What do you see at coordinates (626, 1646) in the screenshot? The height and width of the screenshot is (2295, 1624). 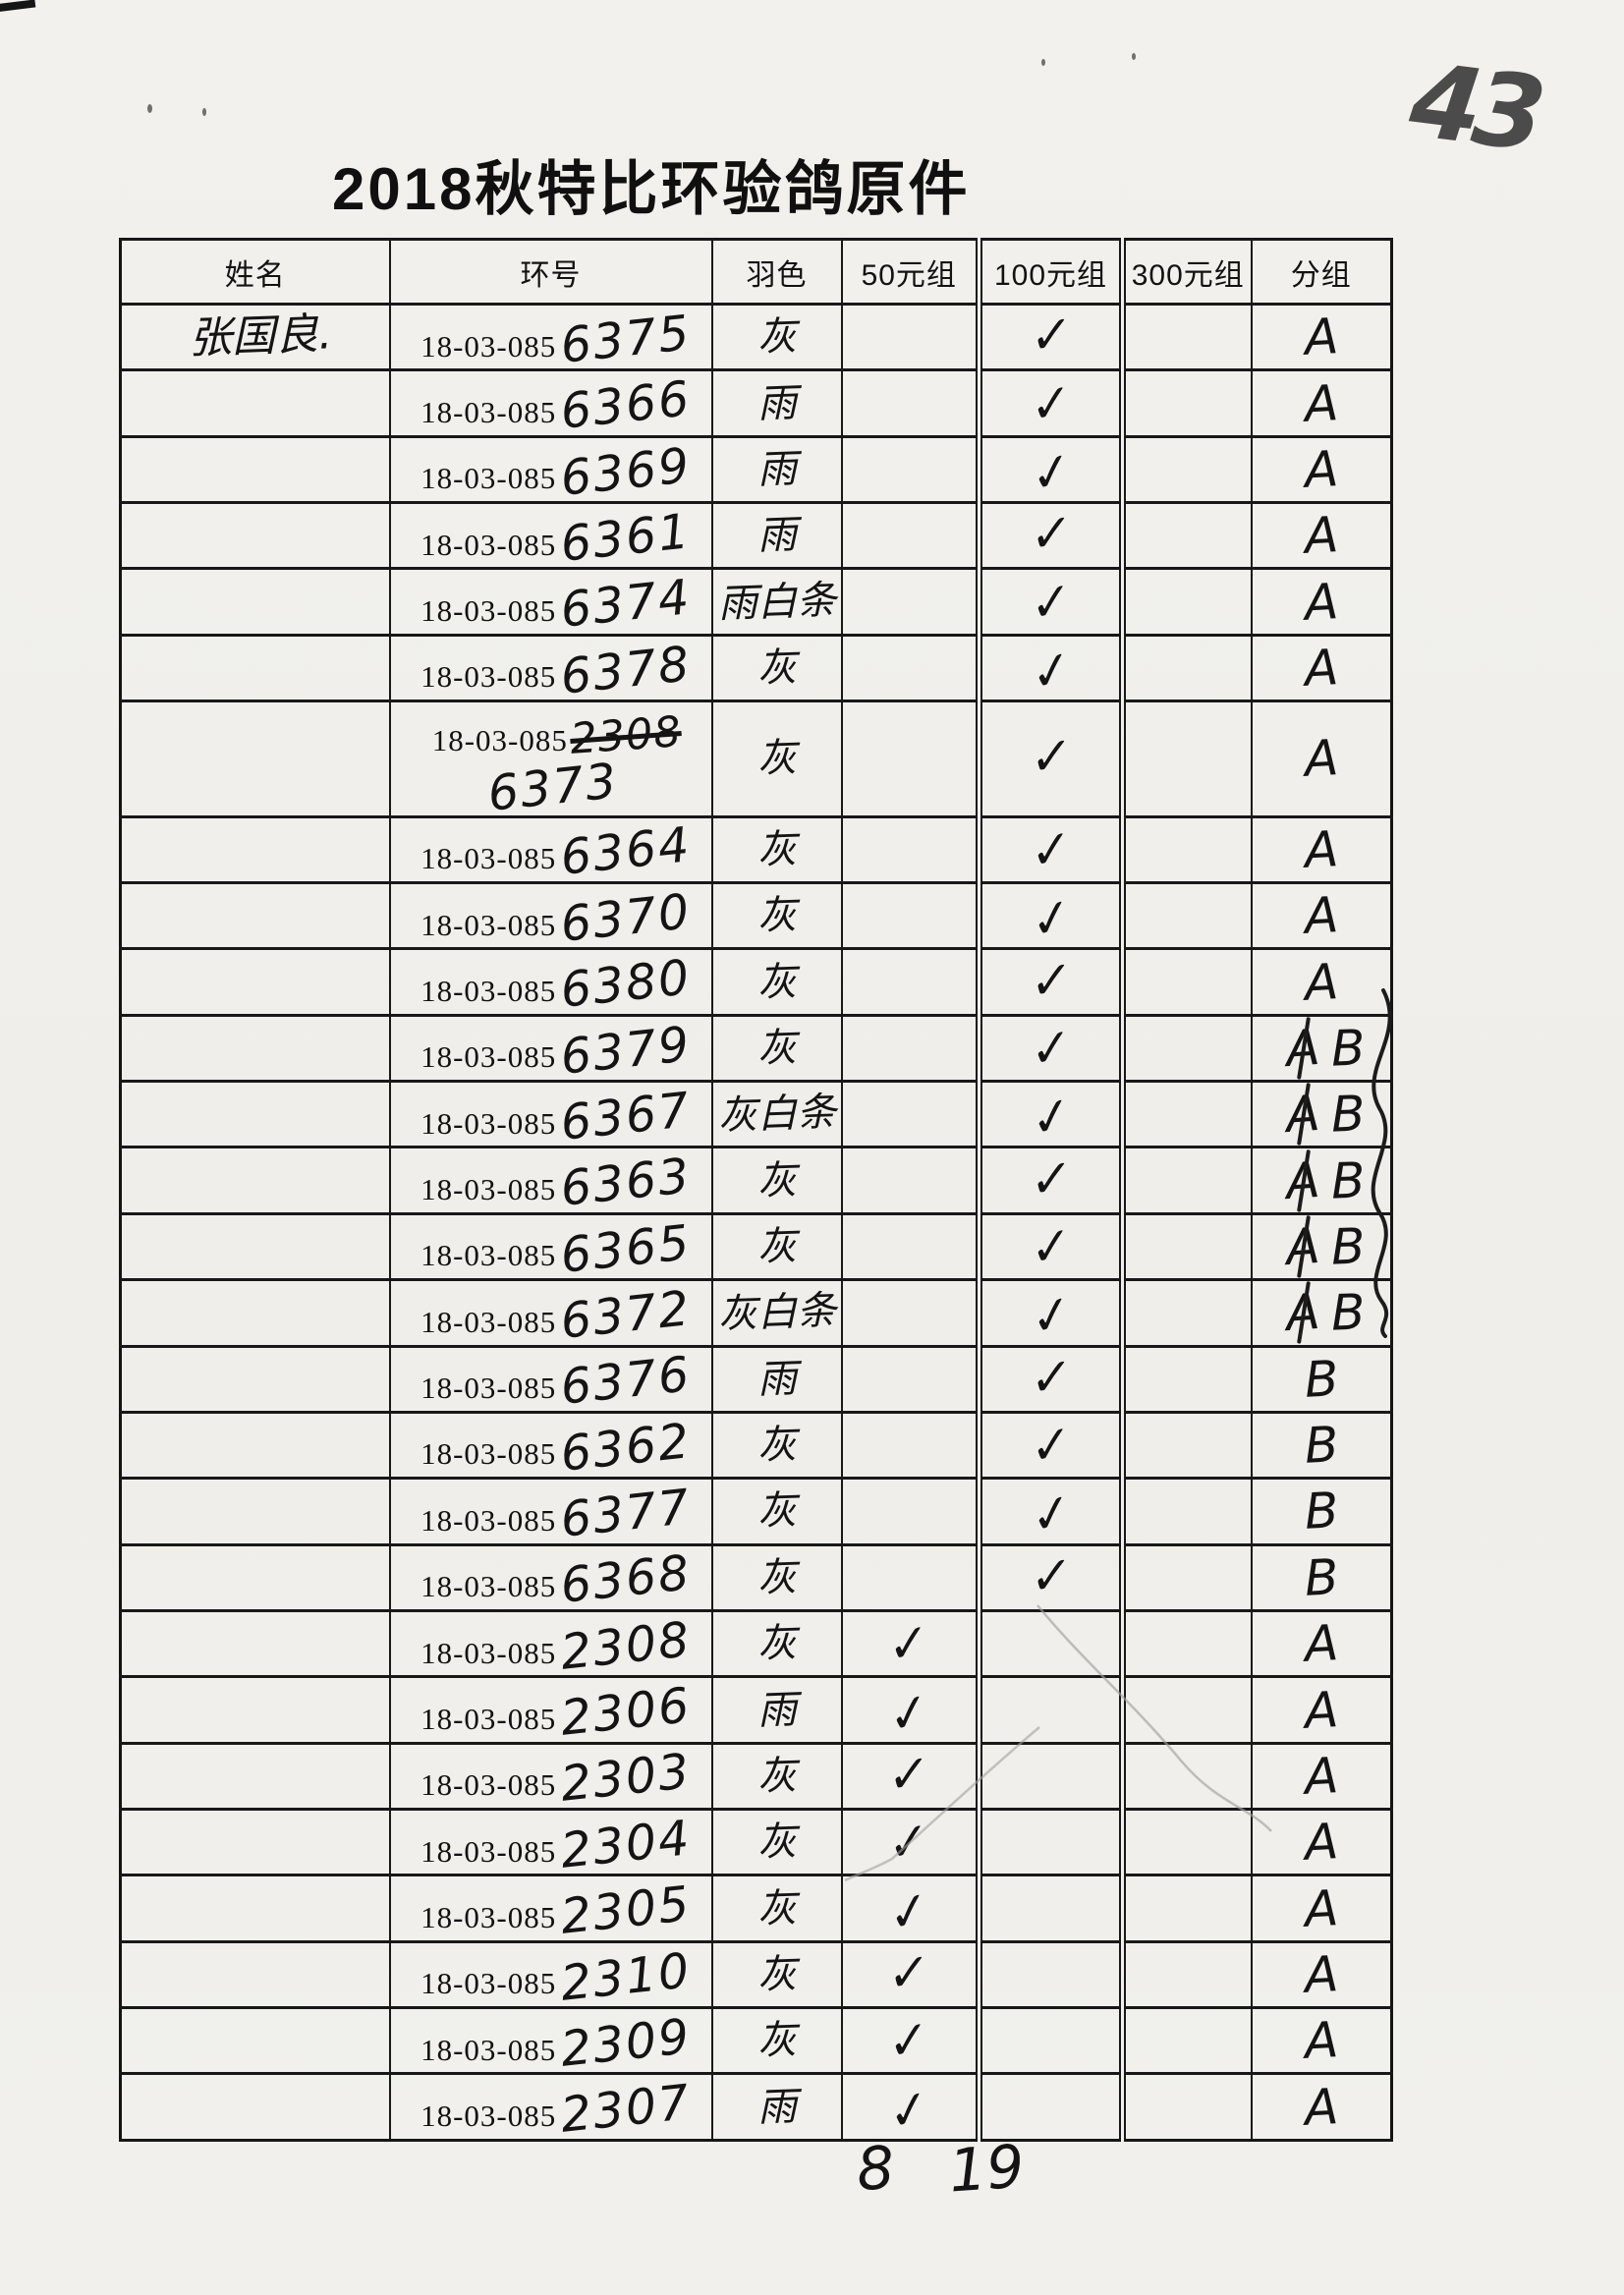 I see `ring-number-handwriting: 2308` at bounding box center [626, 1646].